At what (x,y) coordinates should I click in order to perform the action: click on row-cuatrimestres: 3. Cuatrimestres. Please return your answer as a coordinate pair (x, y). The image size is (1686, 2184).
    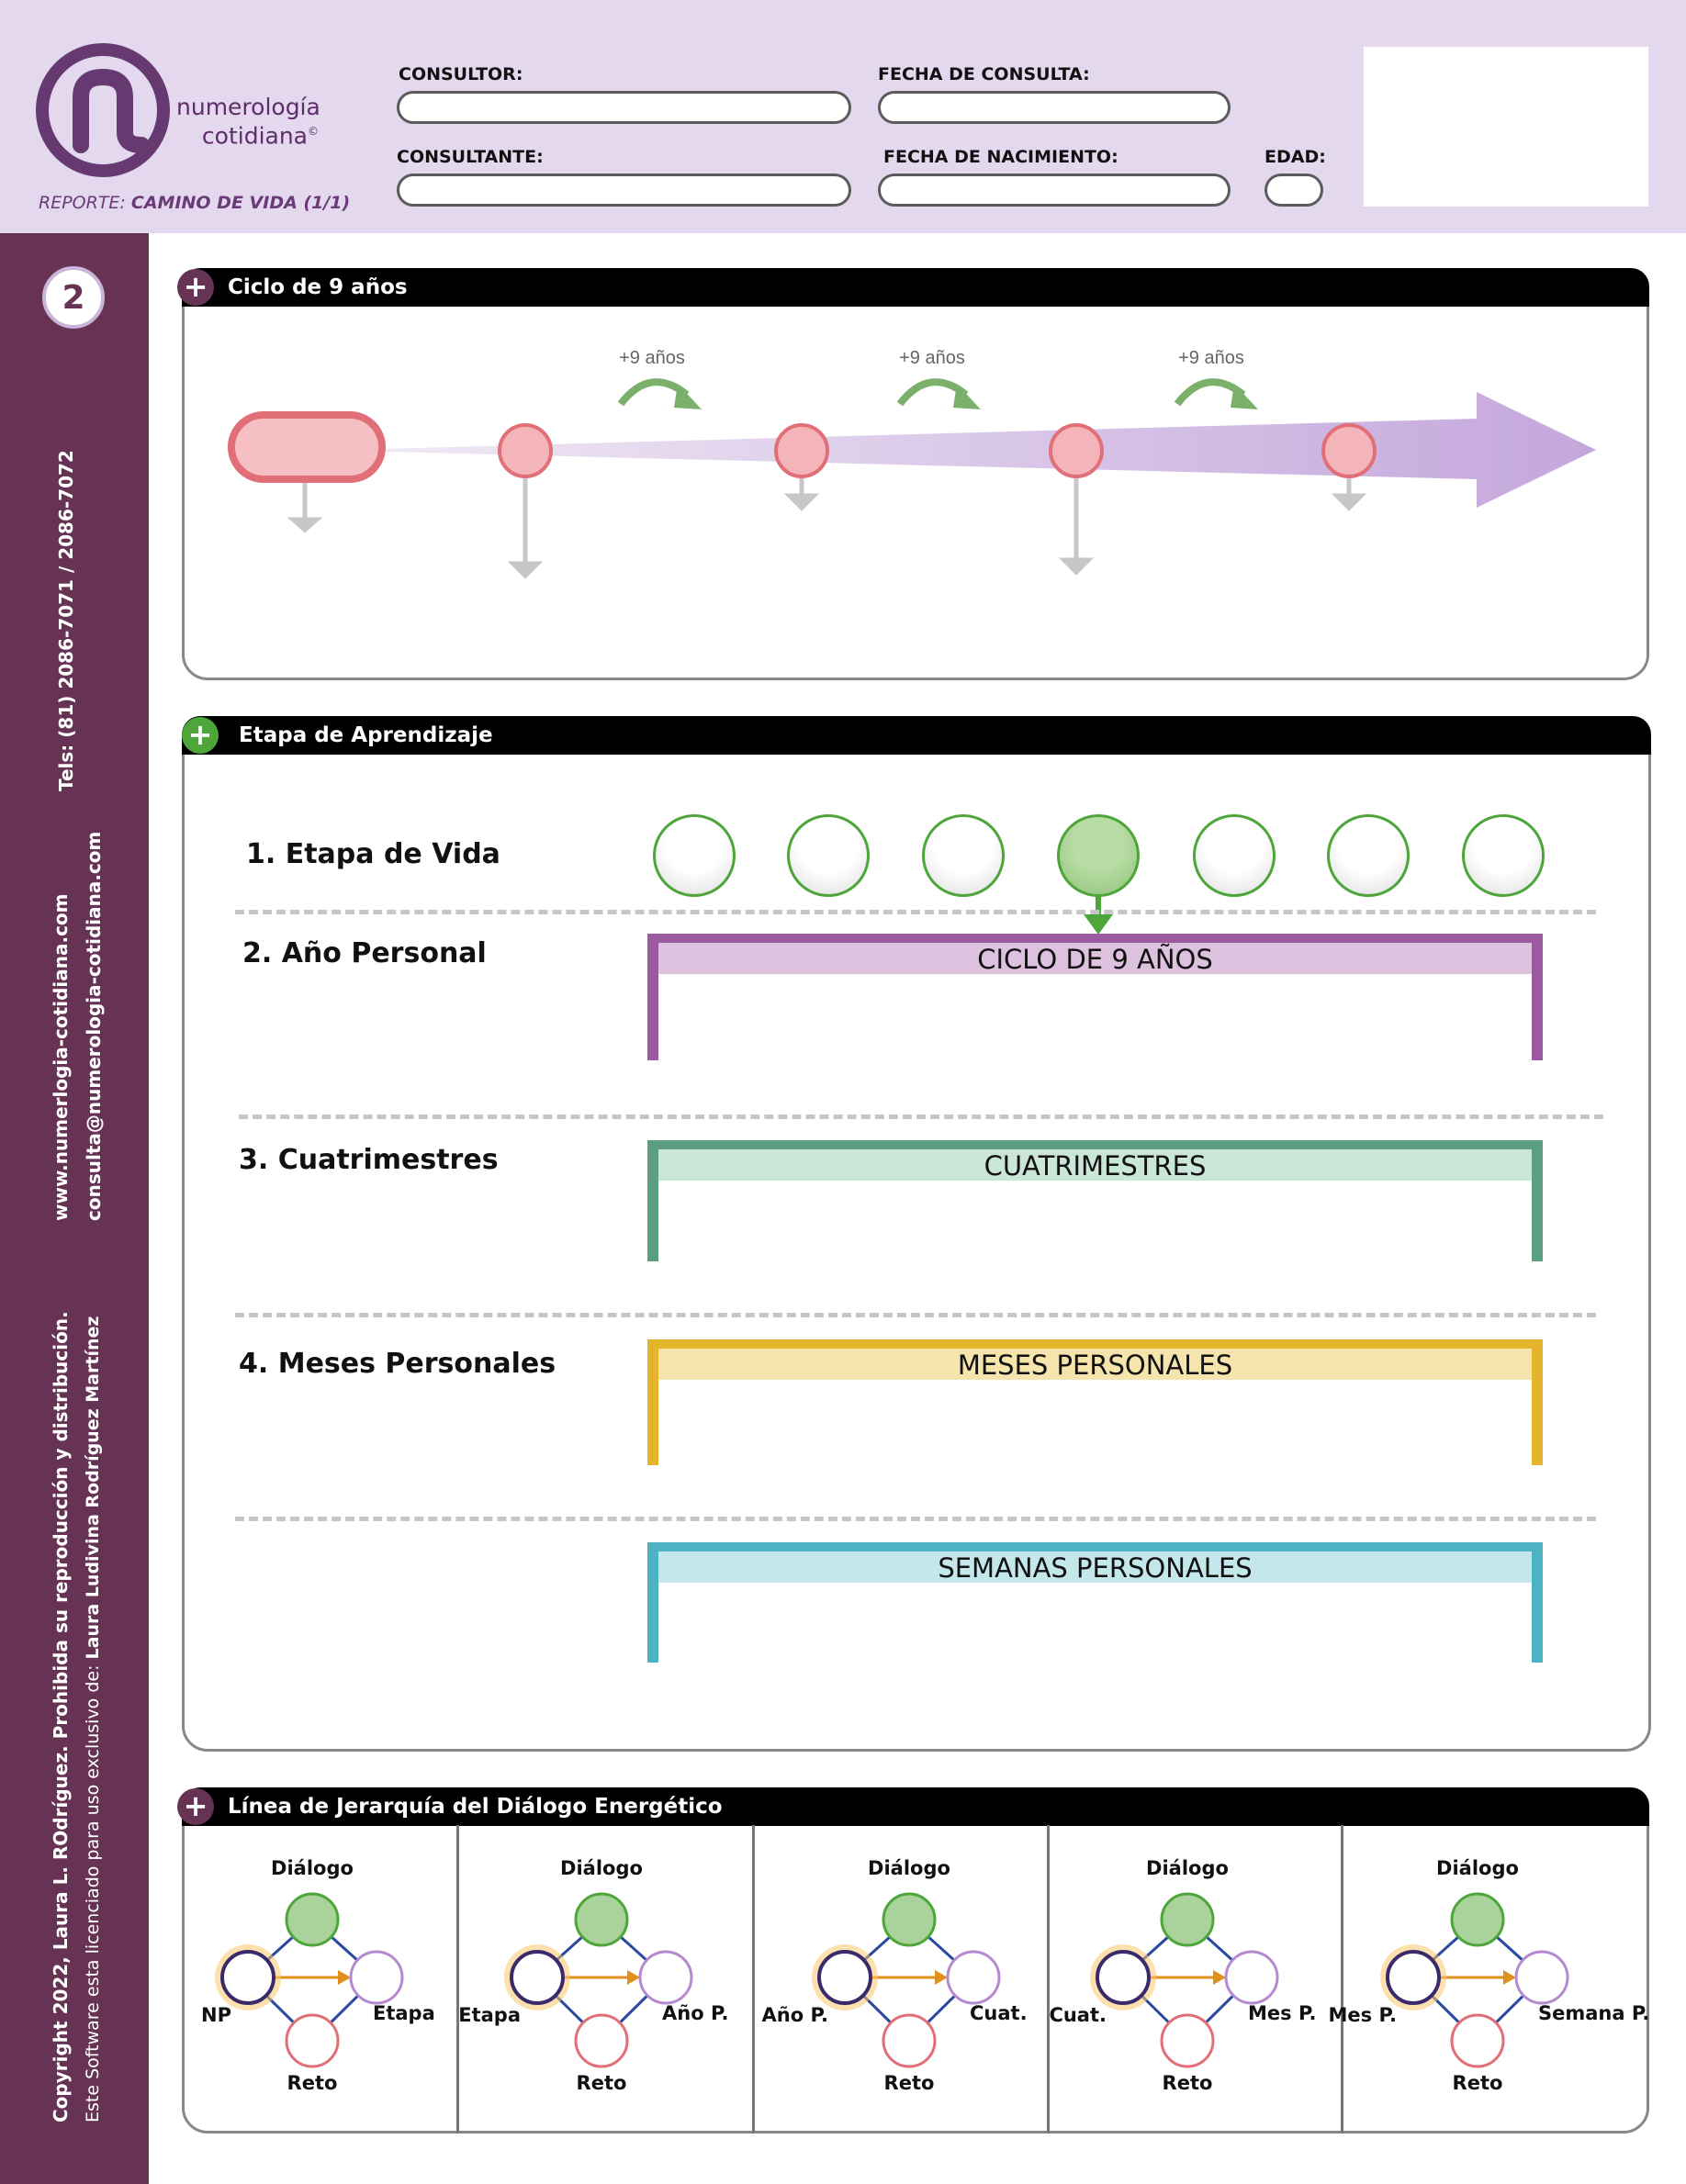
    Looking at the image, I should click on (369, 1160).